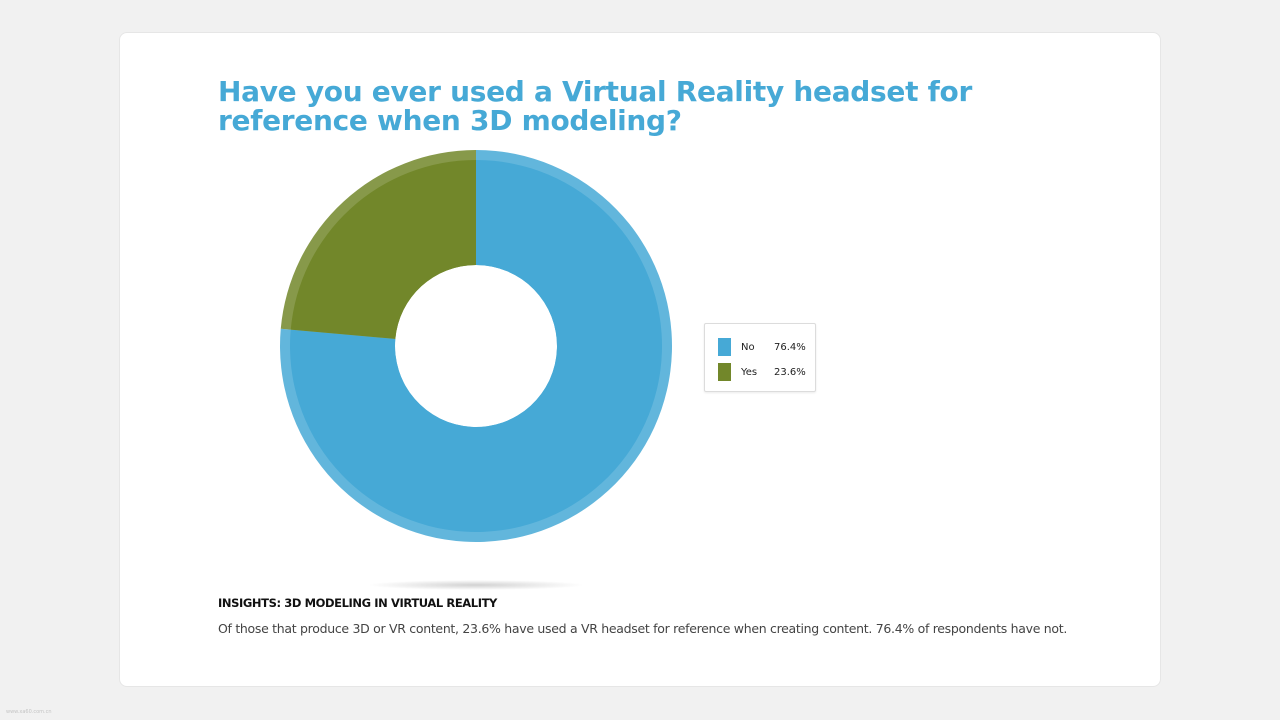 Image resolution: width=1280 pixels, height=720 pixels. Describe the element at coordinates (790, 347) in the screenshot. I see `legend-value-no: 76.4%` at that location.